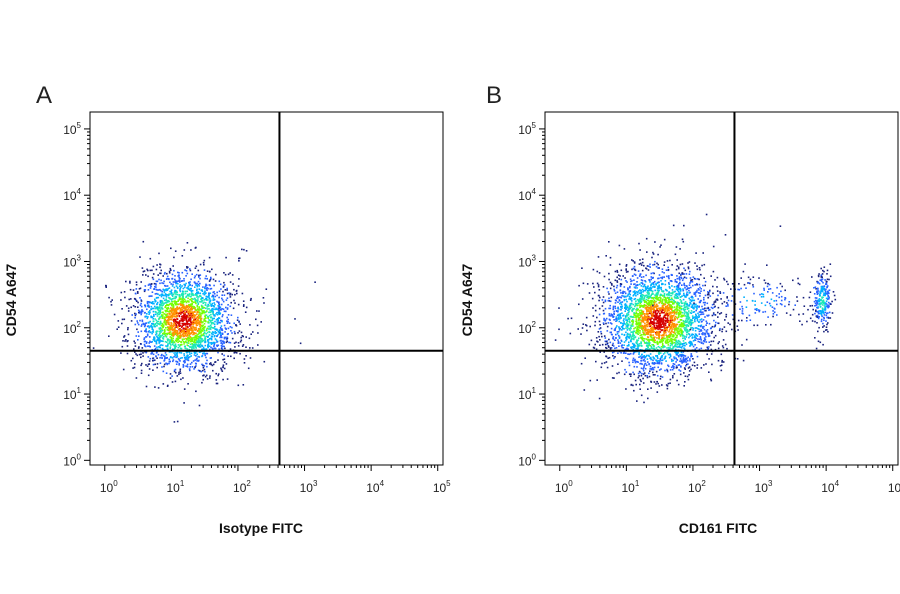 The image size is (900, 594). Describe the element at coordinates (204, 331) in the screenshot. I see `panel-a-events` at that location.